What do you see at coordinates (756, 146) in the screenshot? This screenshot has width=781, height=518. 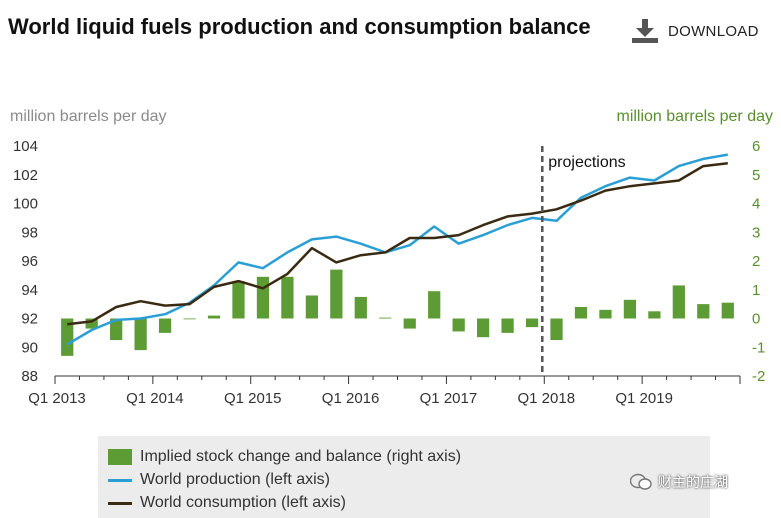 I see `right-tick-label: 6` at bounding box center [756, 146].